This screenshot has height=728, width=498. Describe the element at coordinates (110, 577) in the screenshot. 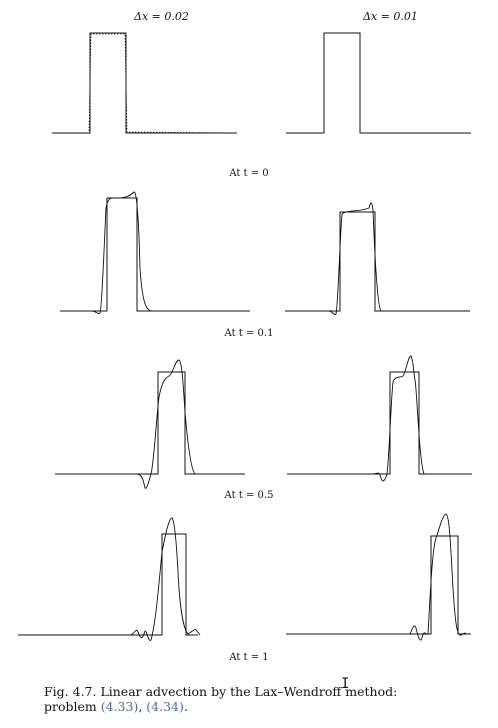

I see `plot-t1-dx002` at that location.